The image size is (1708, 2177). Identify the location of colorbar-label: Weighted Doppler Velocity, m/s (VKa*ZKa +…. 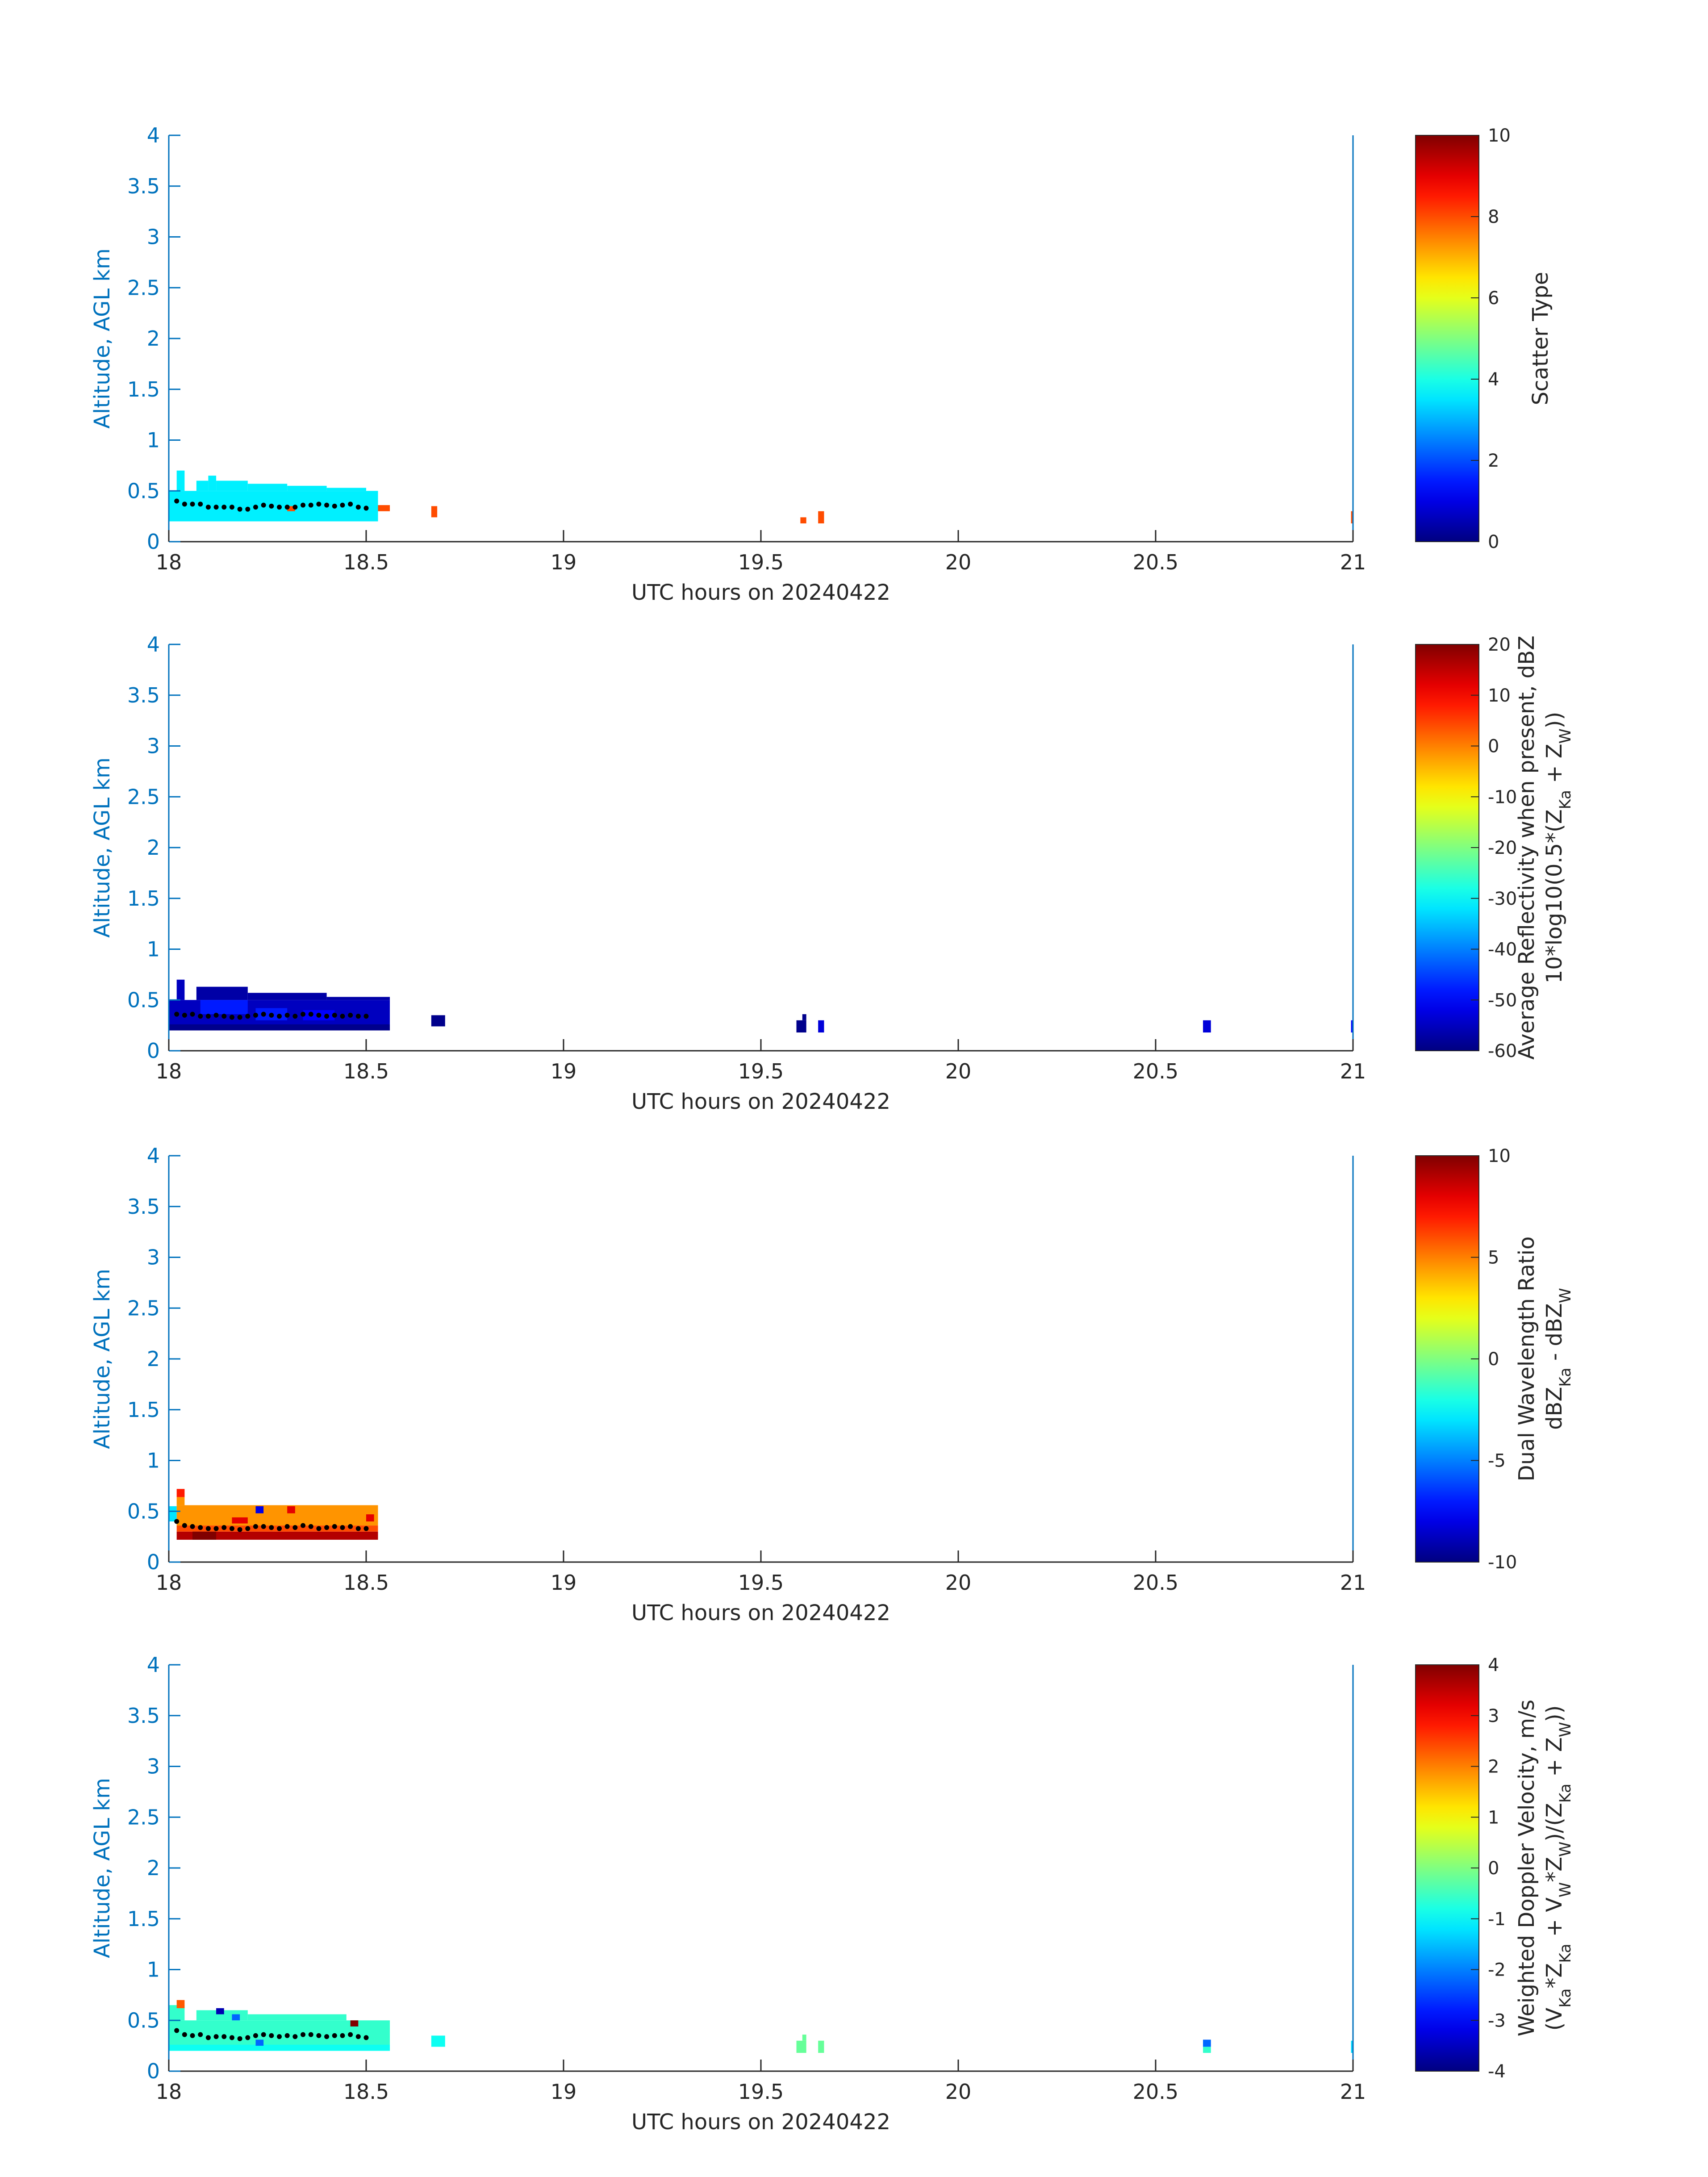
(1544, 1868).